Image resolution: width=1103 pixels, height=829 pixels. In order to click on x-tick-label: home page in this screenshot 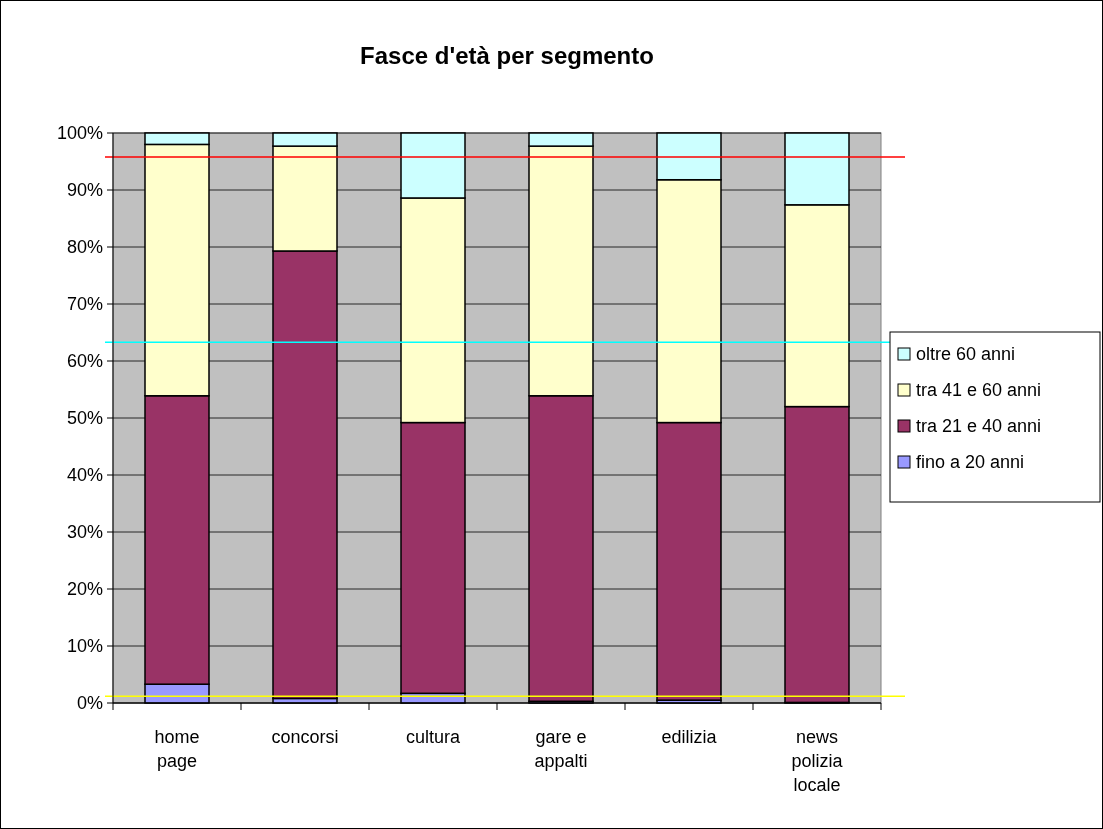, I will do `click(177, 749)`.